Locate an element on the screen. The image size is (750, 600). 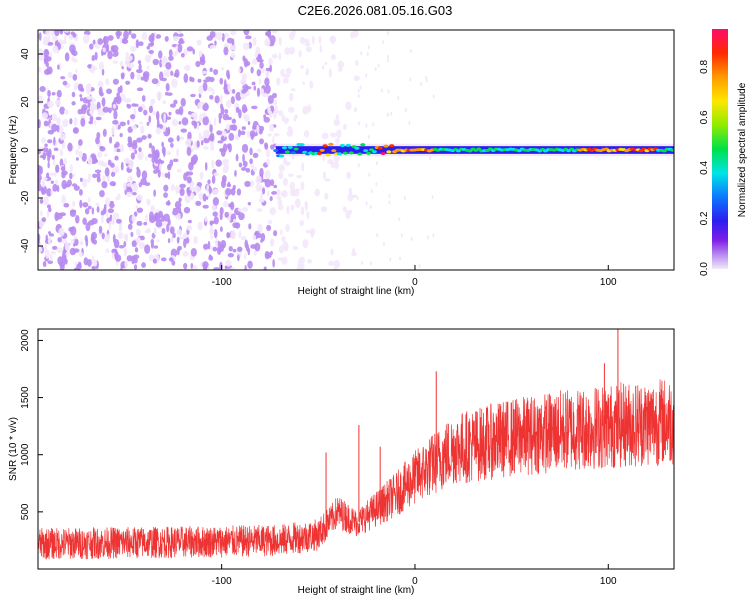
spectrogram-ylabel: Frequency (Hz) is located at coordinates (13, 150).